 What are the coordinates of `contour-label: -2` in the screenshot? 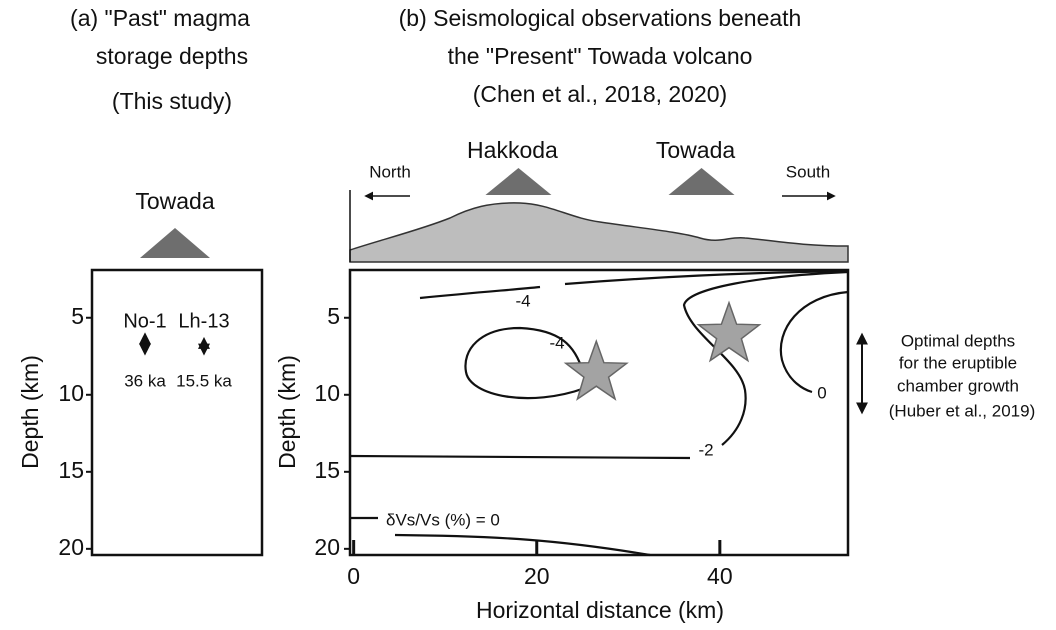 It's located at (705, 449).